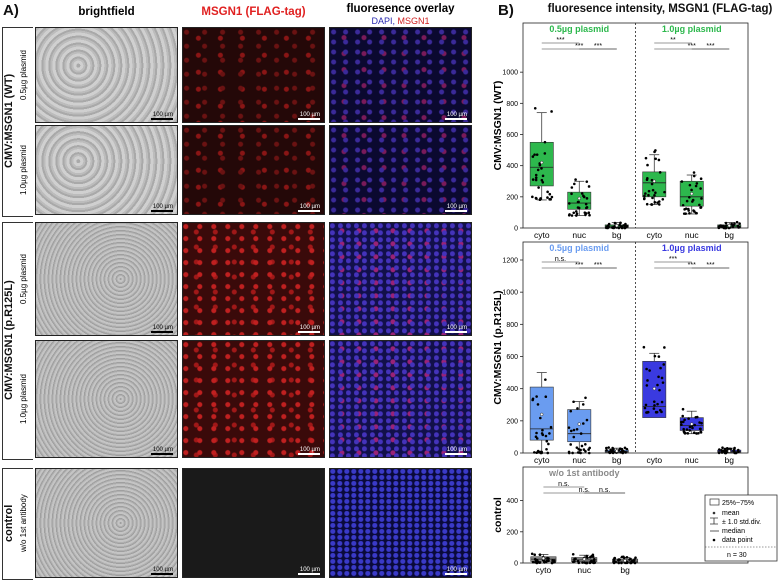 This screenshot has width=784, height=580. What do you see at coordinates (9, 523) in the screenshot?
I see `group-label-control: control` at bounding box center [9, 523].